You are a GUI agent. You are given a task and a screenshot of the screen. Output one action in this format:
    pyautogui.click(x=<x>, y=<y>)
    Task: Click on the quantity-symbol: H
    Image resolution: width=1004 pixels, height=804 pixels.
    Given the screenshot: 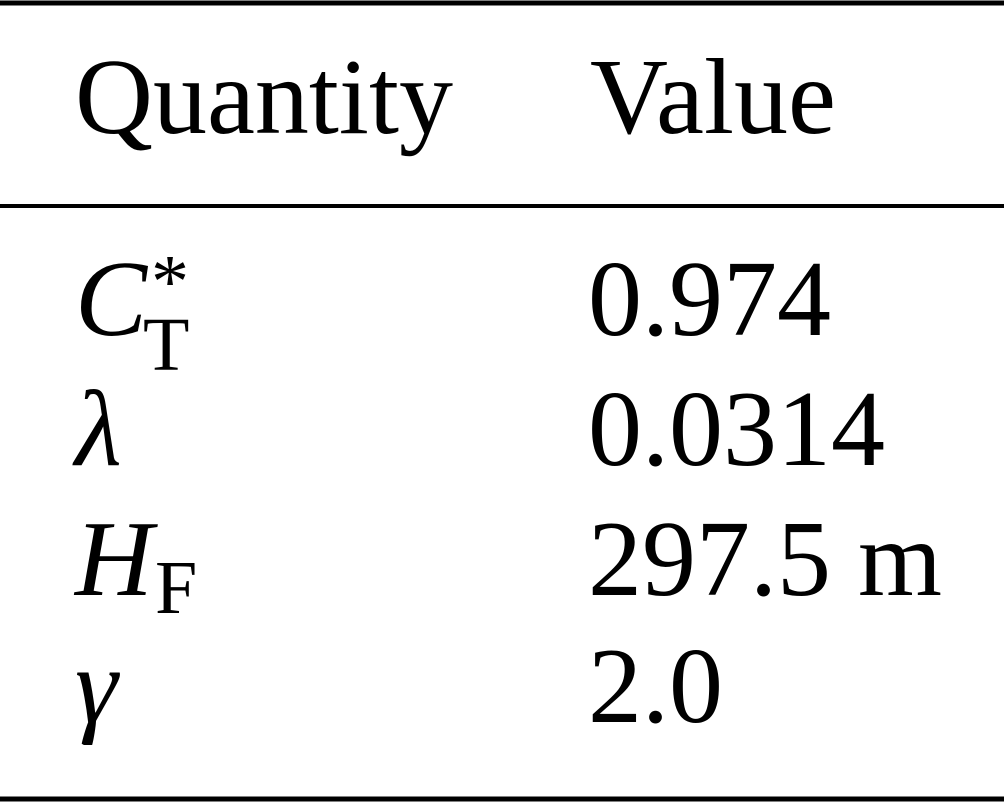 What is the action you would take?
    pyautogui.click(x=115, y=559)
    